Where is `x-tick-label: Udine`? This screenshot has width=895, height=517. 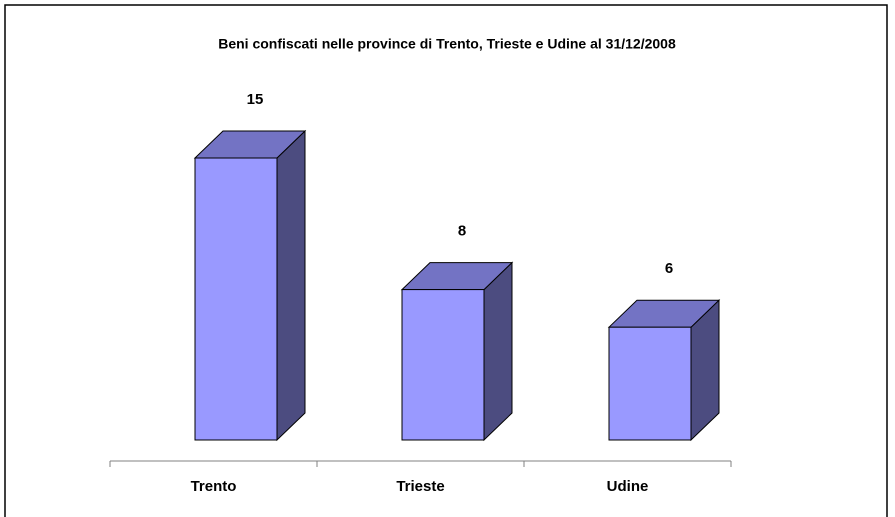
x-tick-label: Udine is located at coordinates (628, 486).